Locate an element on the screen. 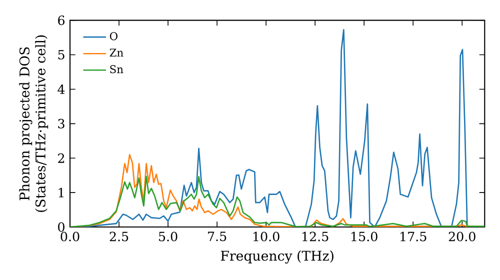 The image size is (500, 280). y-tick-label: 3 is located at coordinates (61, 123).